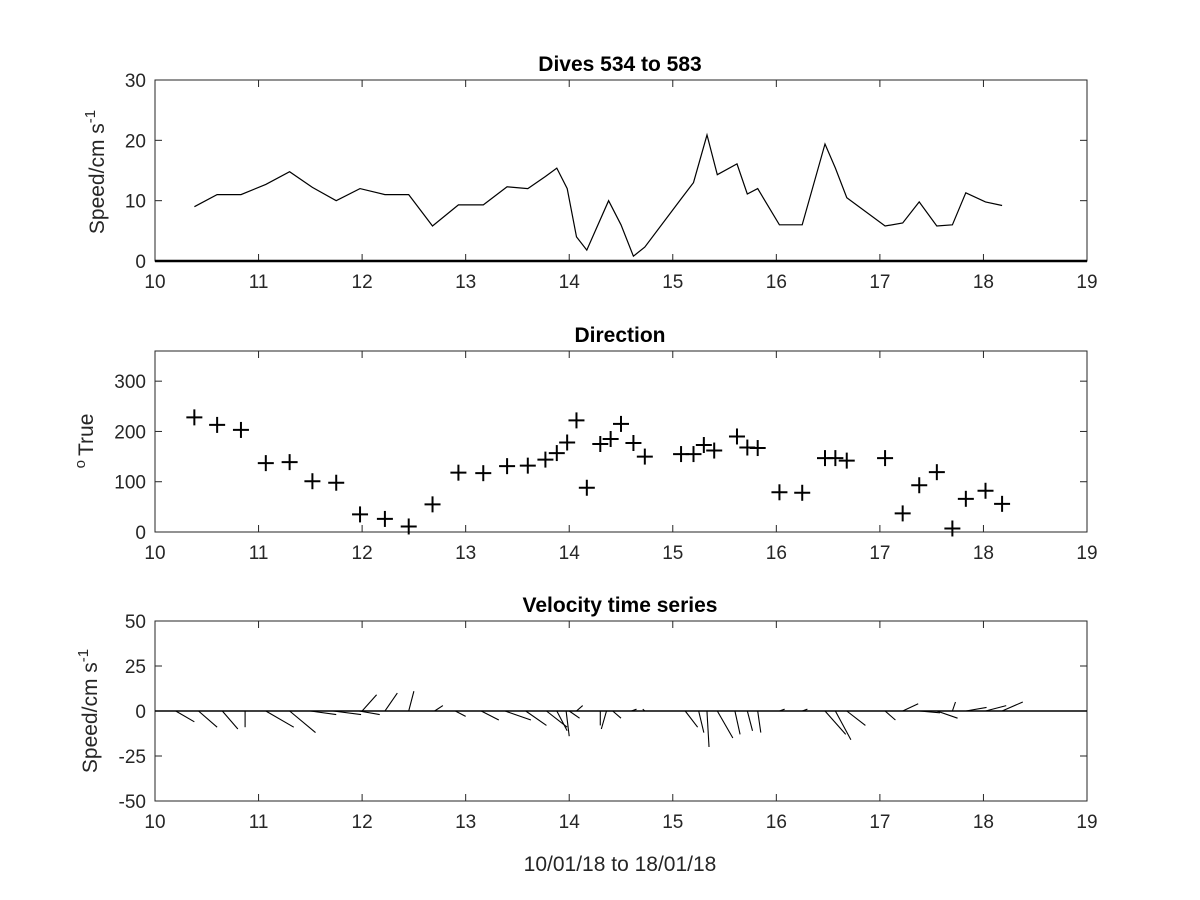 Image resolution: width=1200 pixels, height=900 pixels. Describe the element at coordinates (620, 864) in the screenshot. I see `velocity-panel-xlabel: 10/01/18 to 18/01/18` at that location.